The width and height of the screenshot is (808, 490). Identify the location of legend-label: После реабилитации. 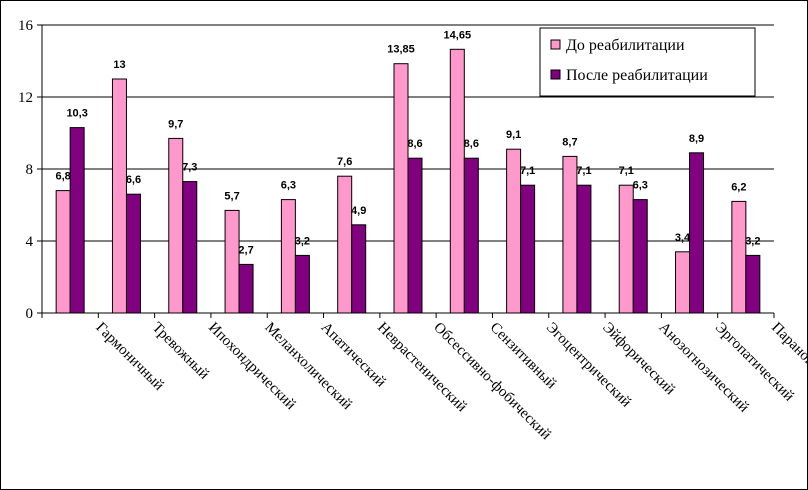
(637, 75).